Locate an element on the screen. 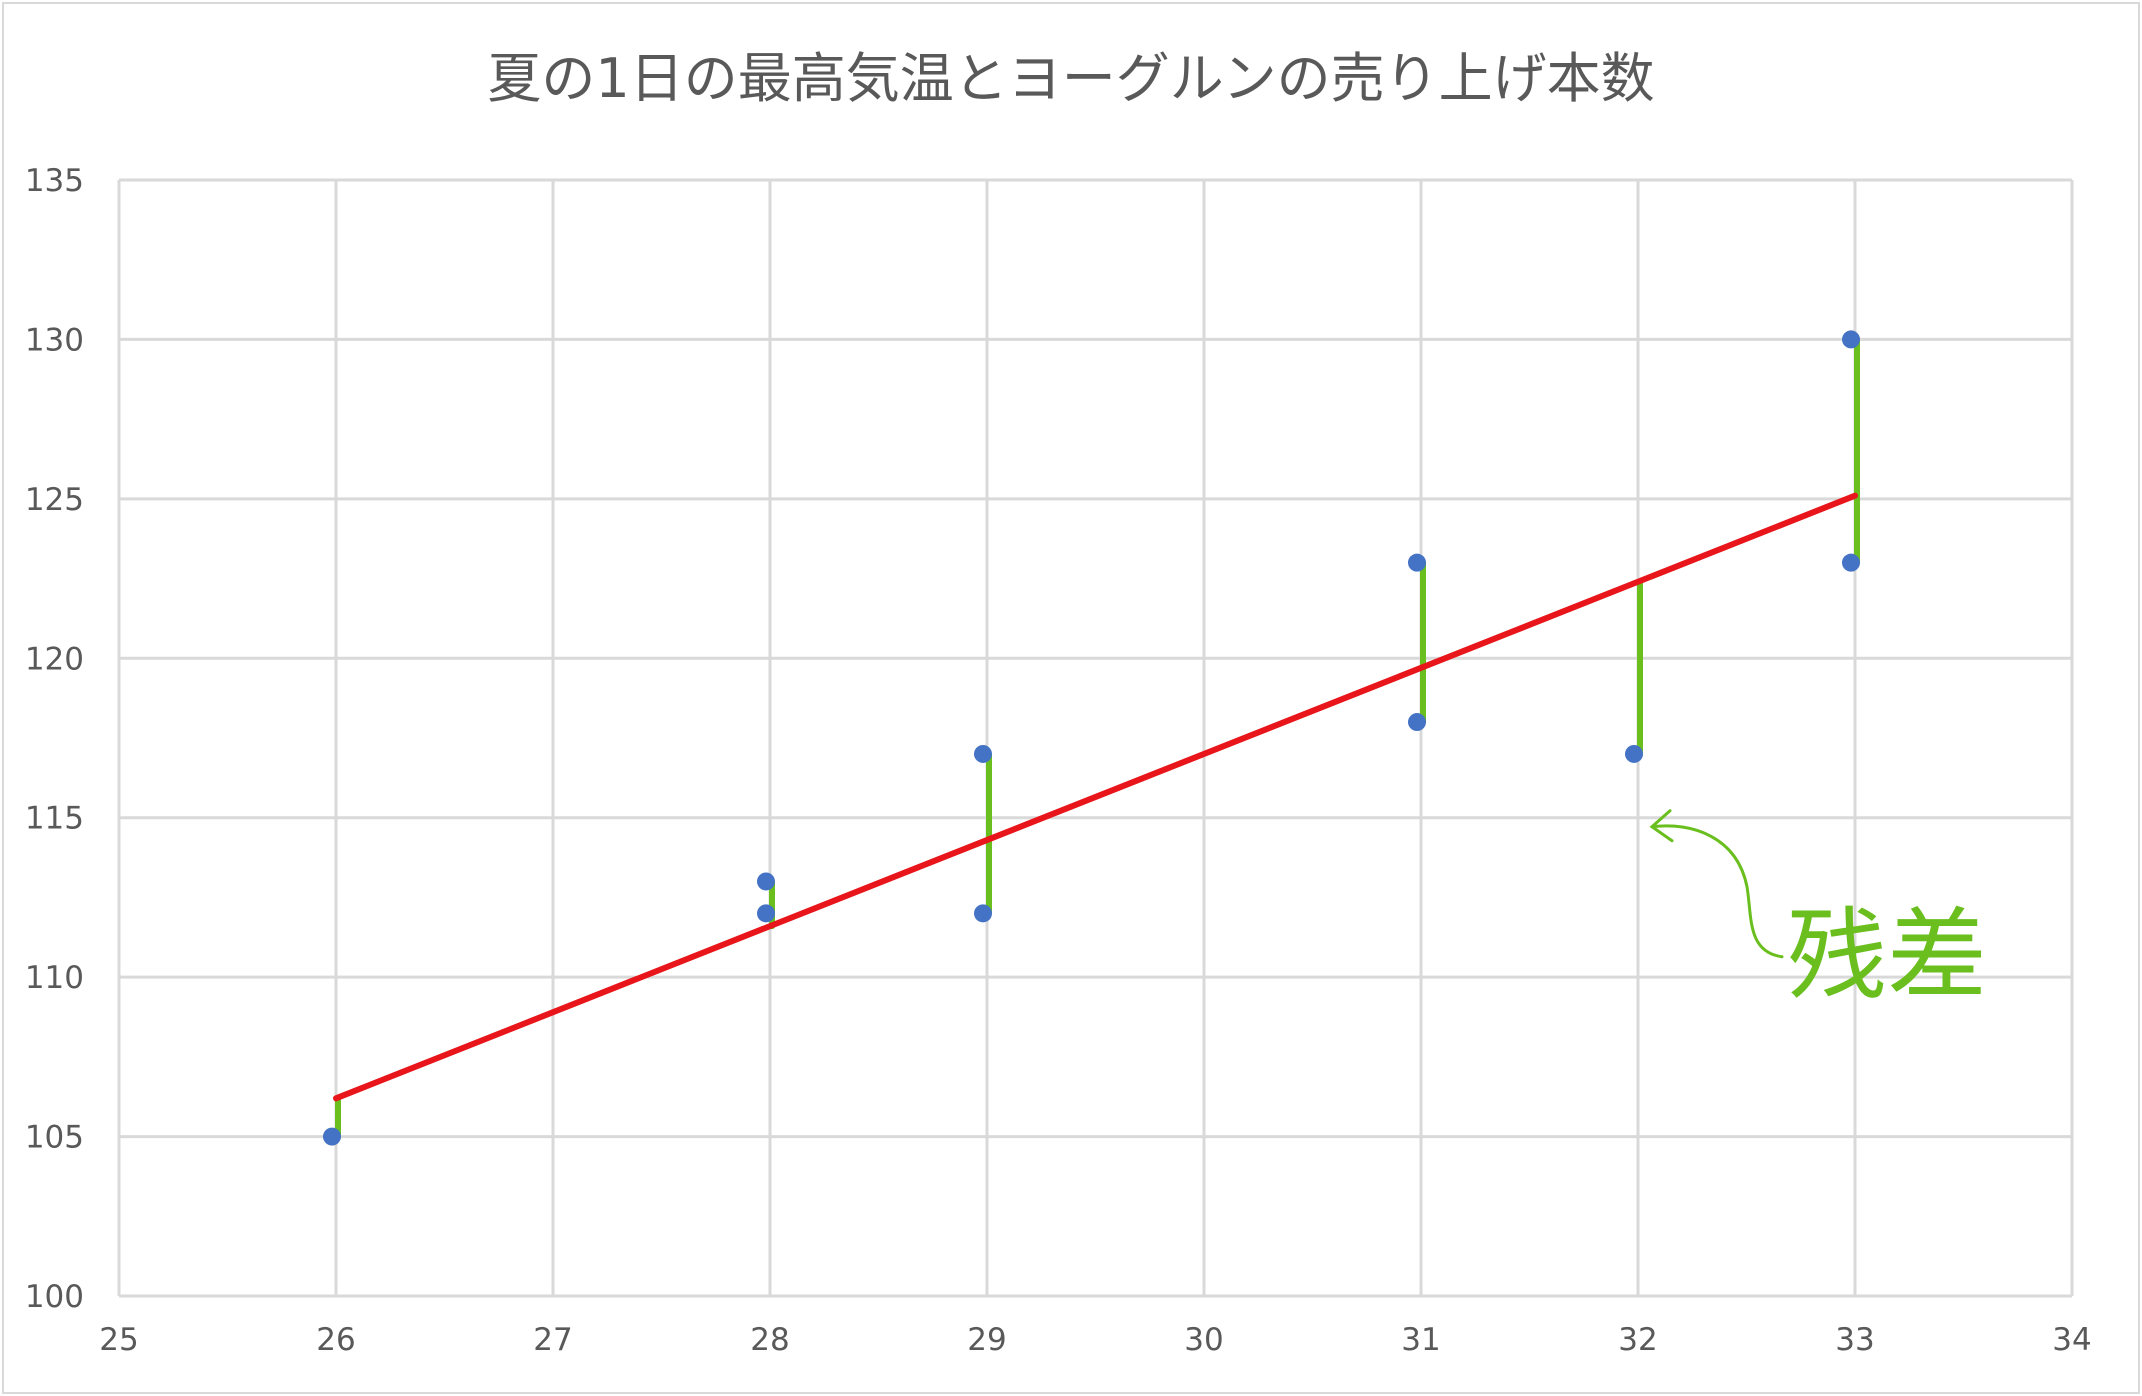  chart-title: 夏の1日の最高気温とヨーグルンの売り上げ本数 is located at coordinates (1070, 78).